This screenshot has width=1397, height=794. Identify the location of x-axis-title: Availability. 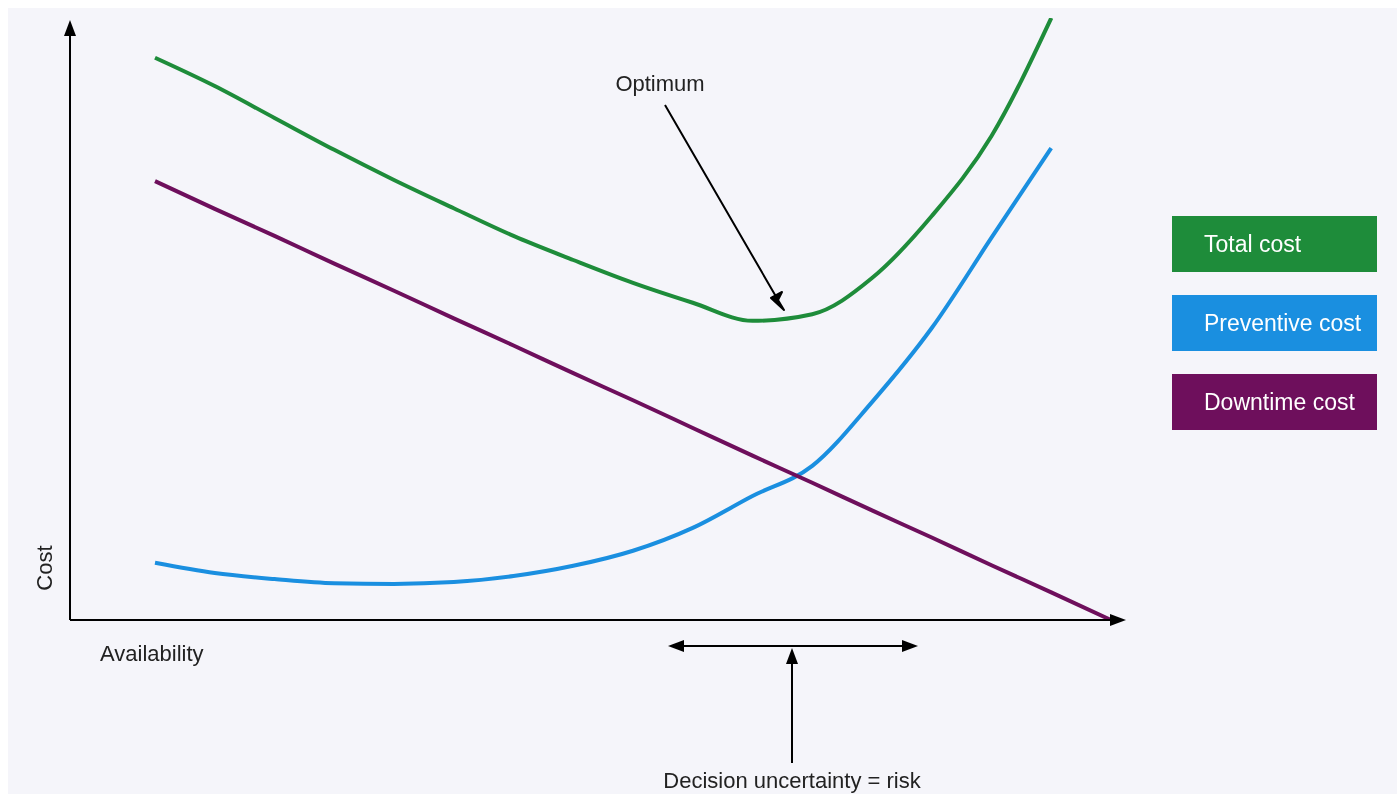
(152, 653).